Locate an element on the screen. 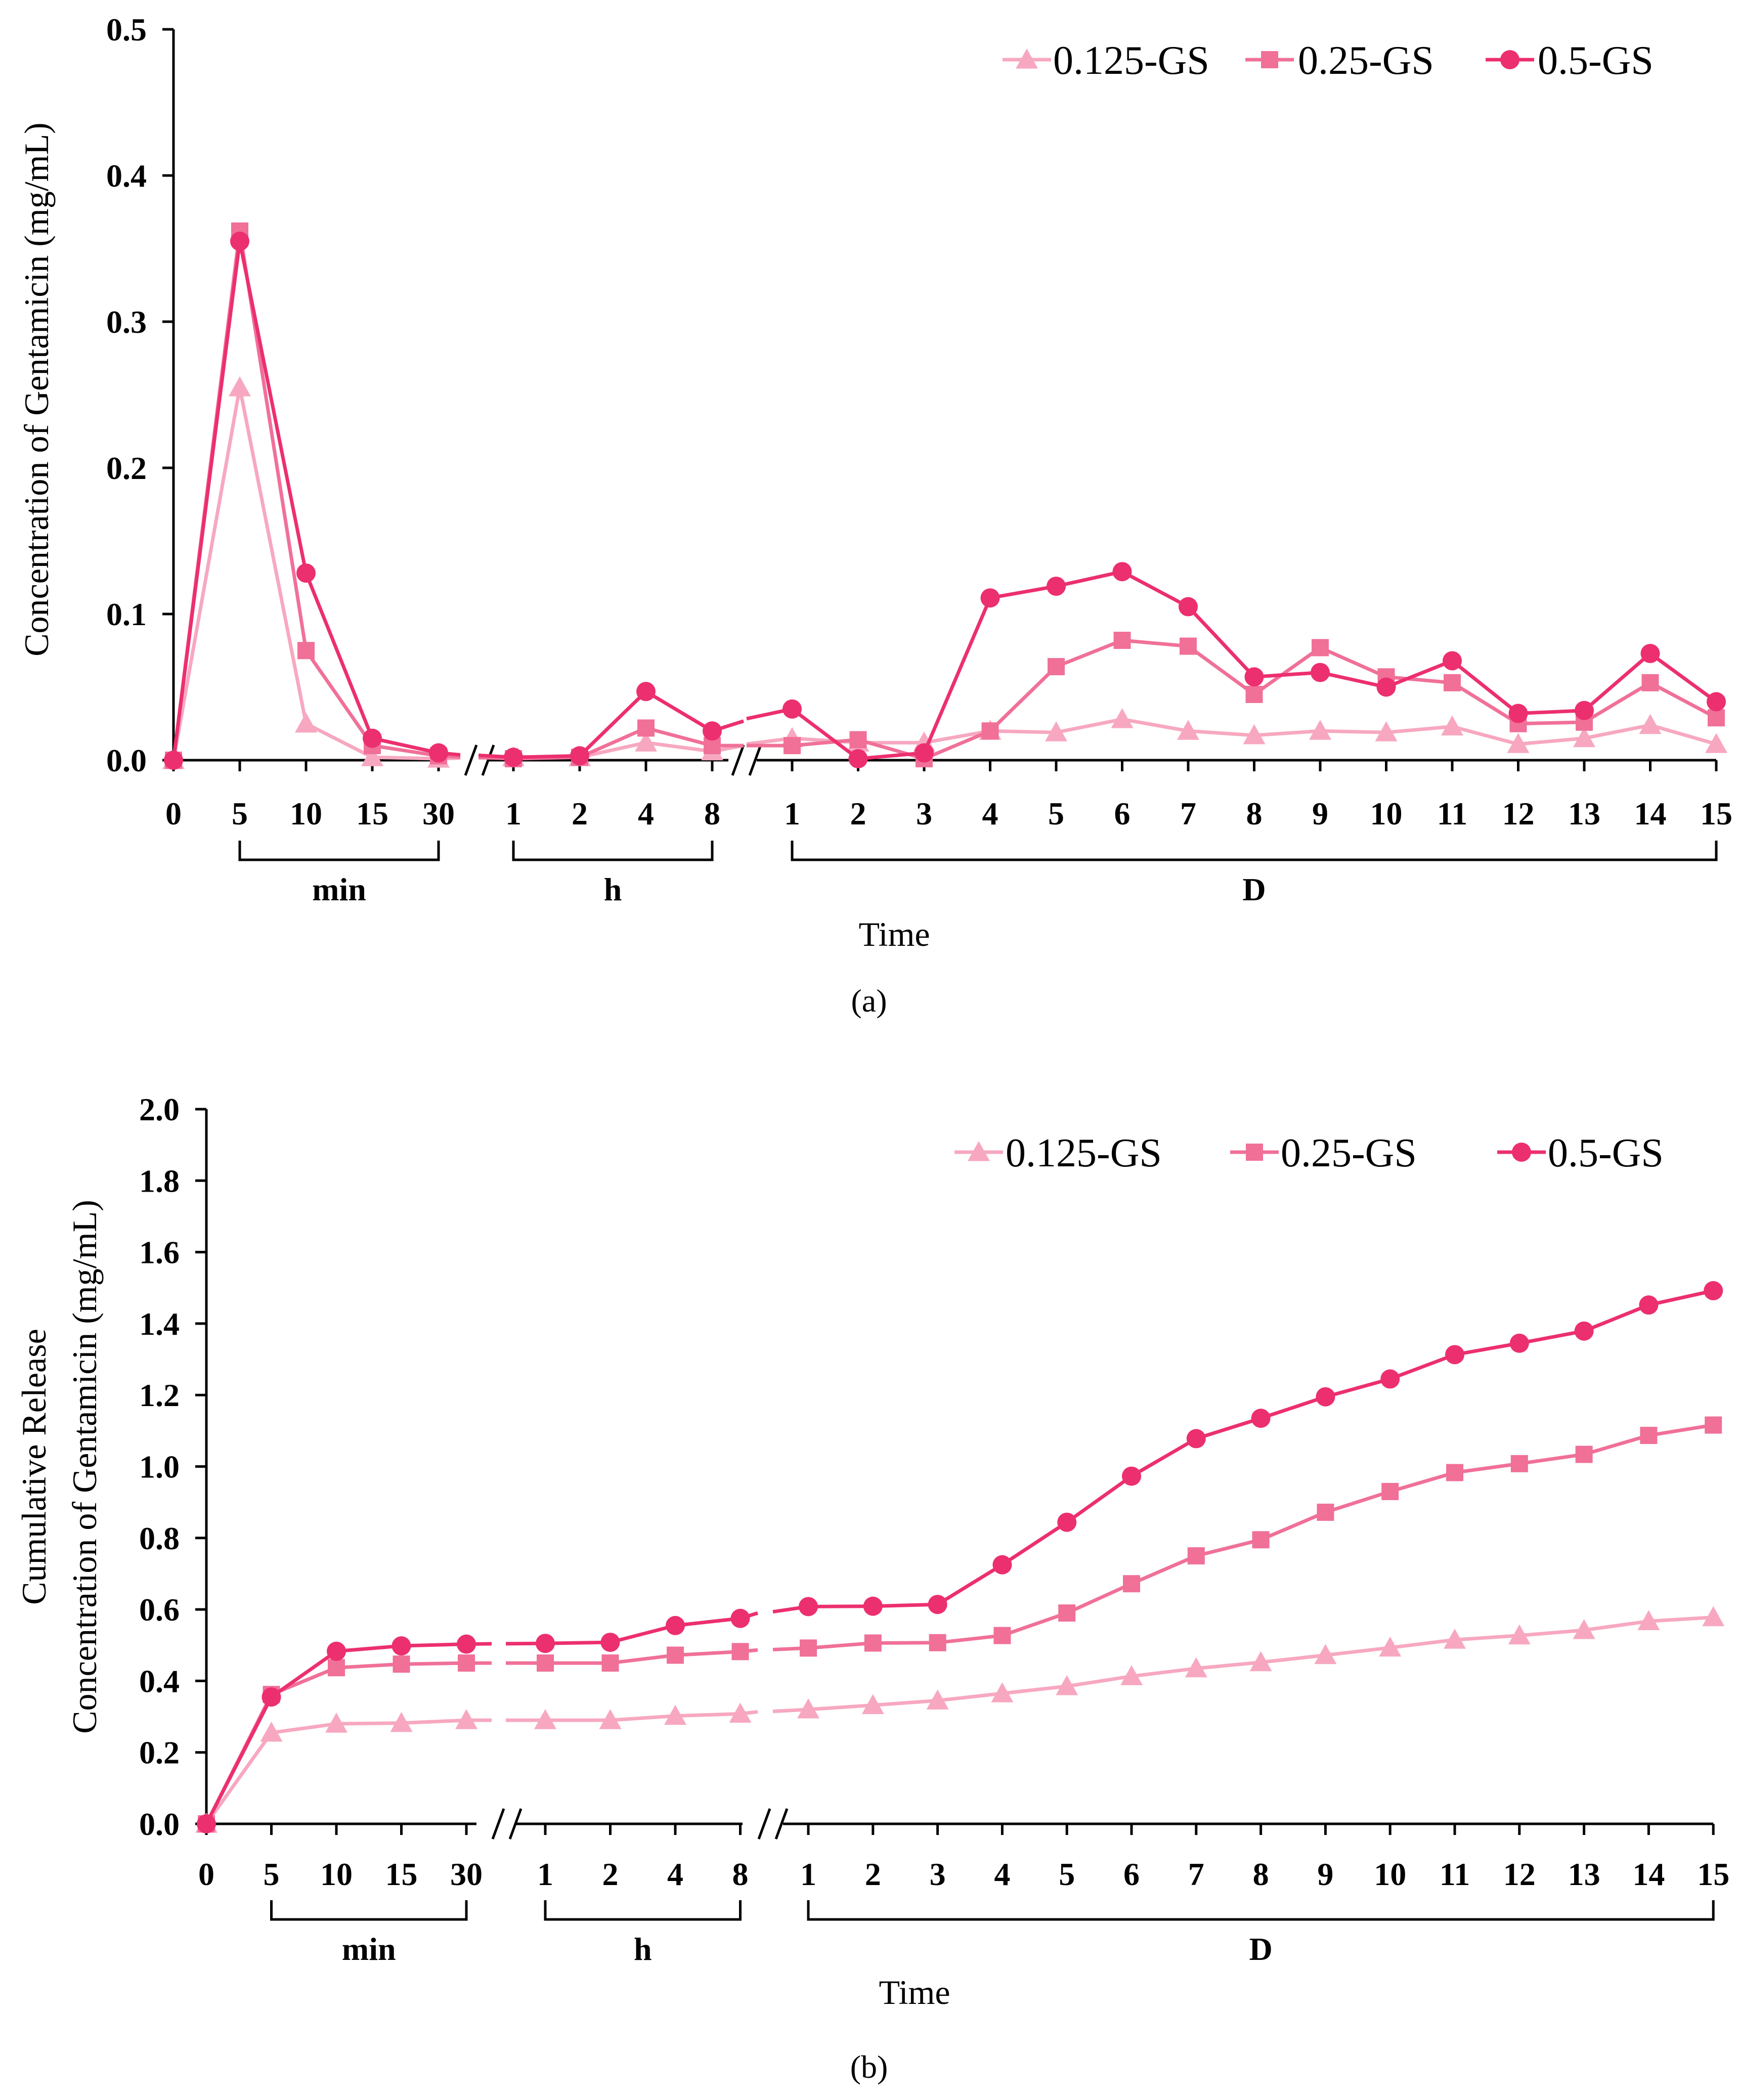 The height and width of the screenshot is (2100, 1738). x-tick-label: 1 is located at coordinates (808, 1874).